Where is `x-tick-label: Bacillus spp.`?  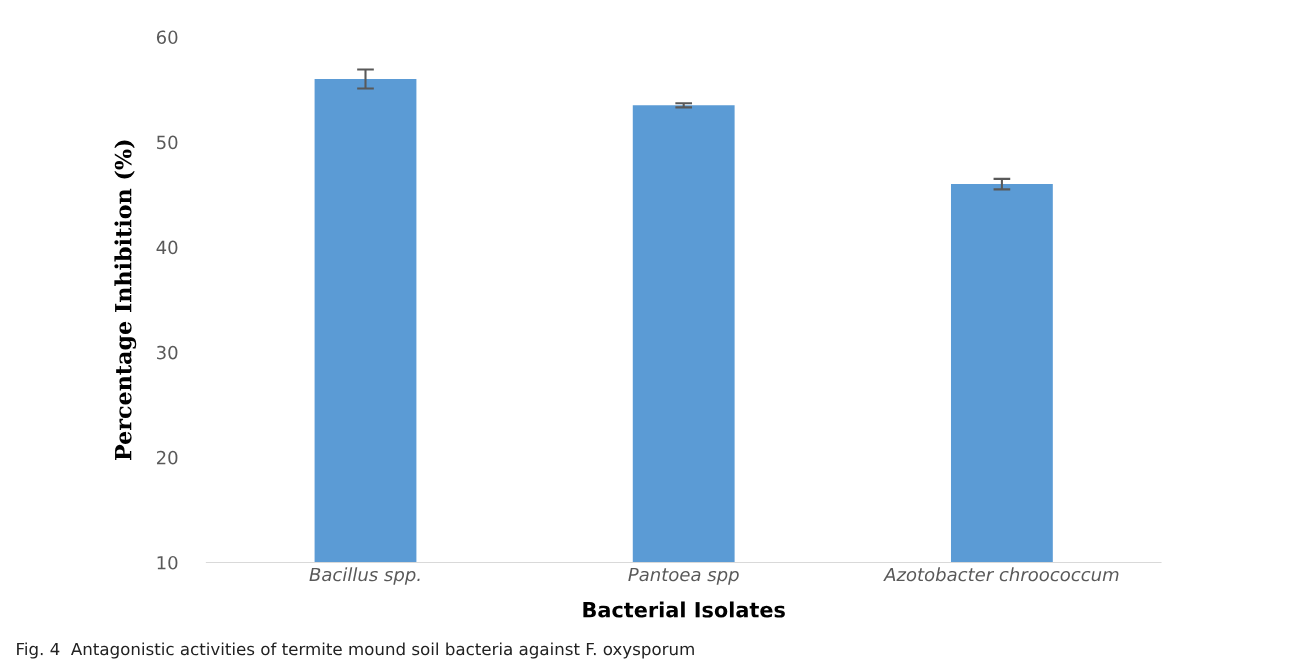 x-tick-label: Bacillus spp. is located at coordinates (364, 576).